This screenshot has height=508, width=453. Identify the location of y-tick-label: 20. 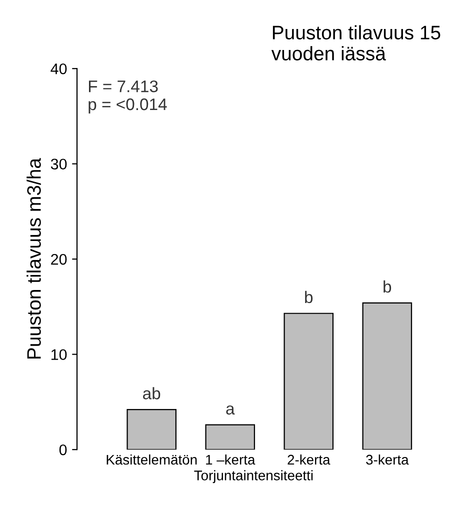
(59, 259).